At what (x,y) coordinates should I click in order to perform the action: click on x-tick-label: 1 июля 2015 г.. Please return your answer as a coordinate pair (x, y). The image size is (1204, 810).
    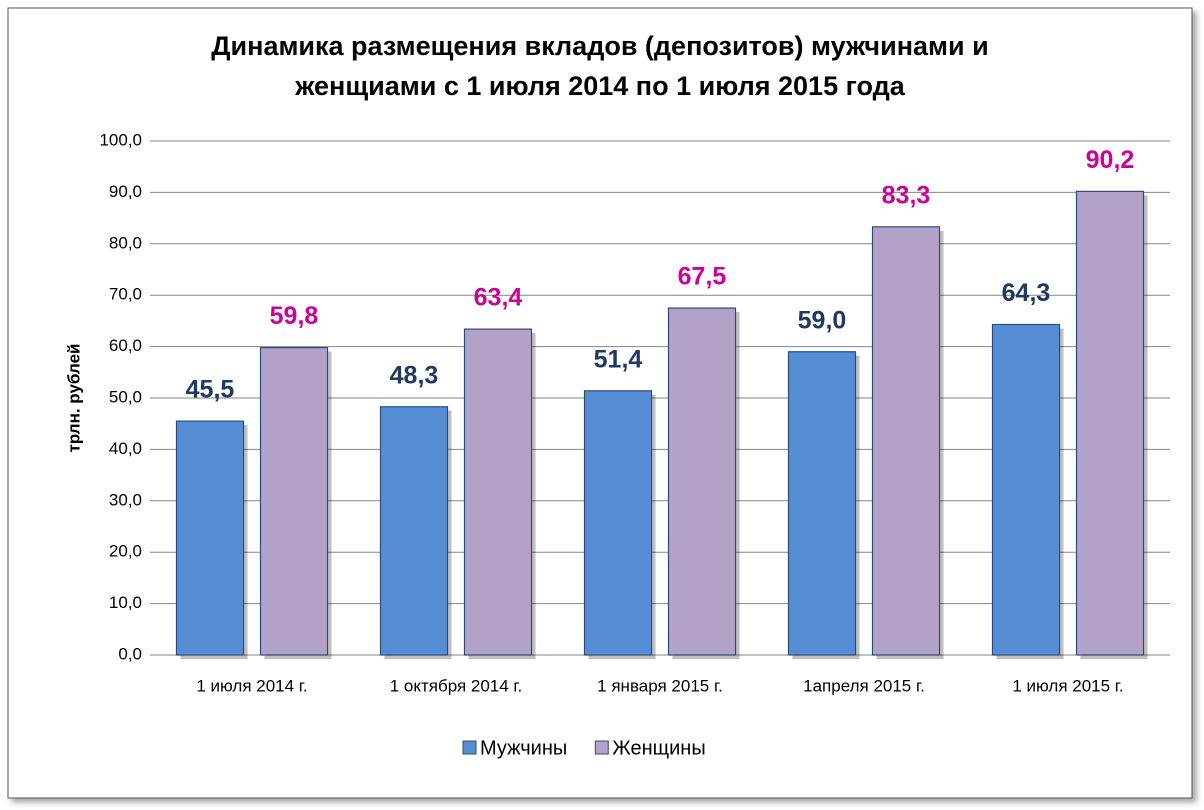
    Looking at the image, I should click on (1067, 685).